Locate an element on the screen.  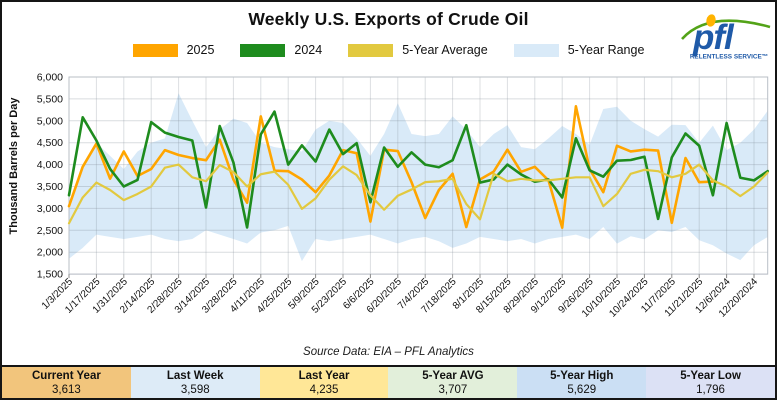
stat-5yr-low: 5-Year Low 1,796 is located at coordinates (710, 382).